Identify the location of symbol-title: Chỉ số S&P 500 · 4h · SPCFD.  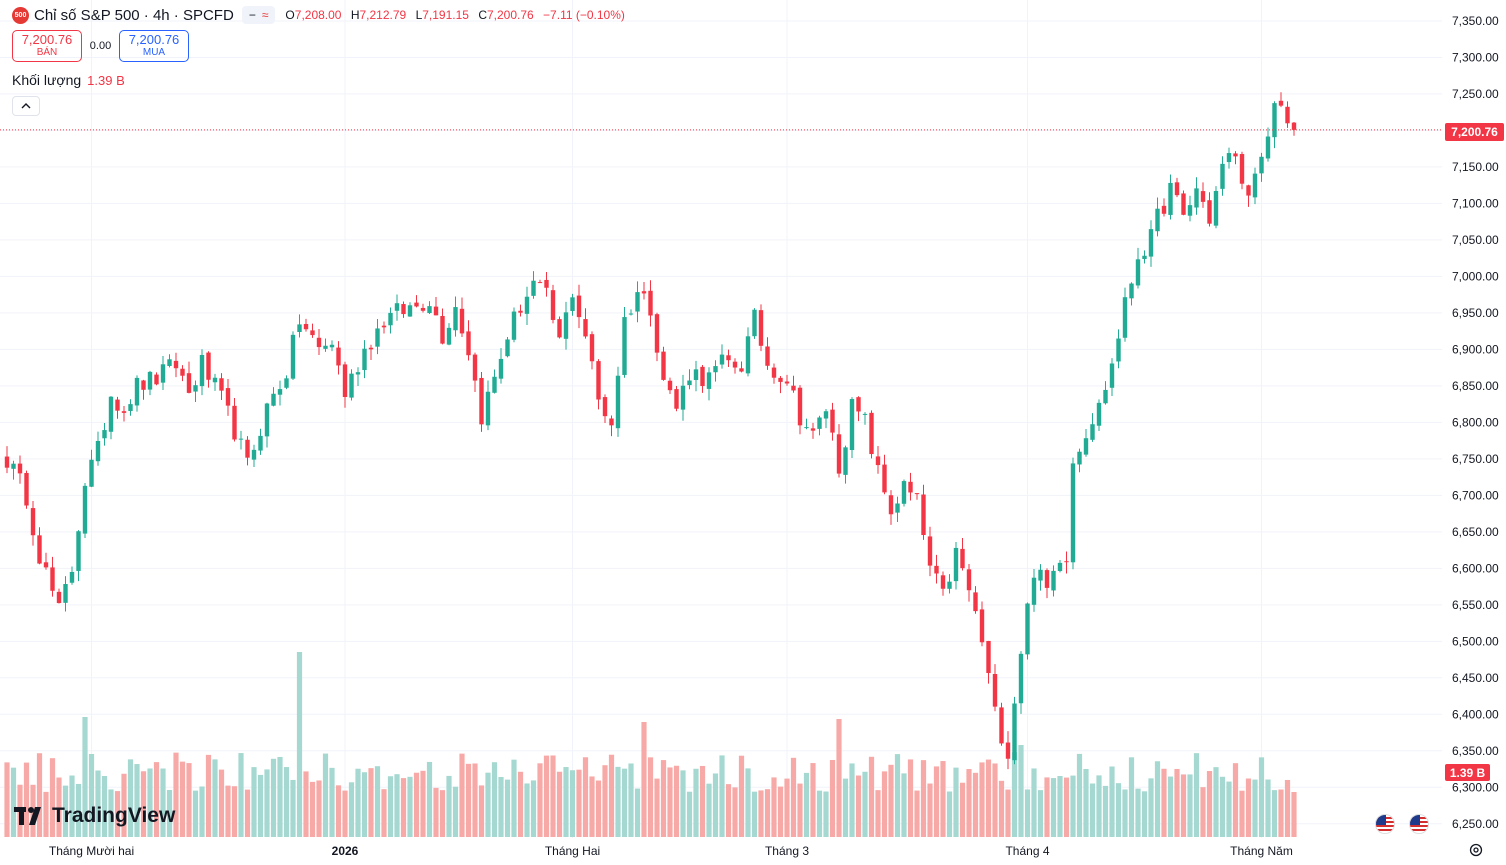
(134, 15).